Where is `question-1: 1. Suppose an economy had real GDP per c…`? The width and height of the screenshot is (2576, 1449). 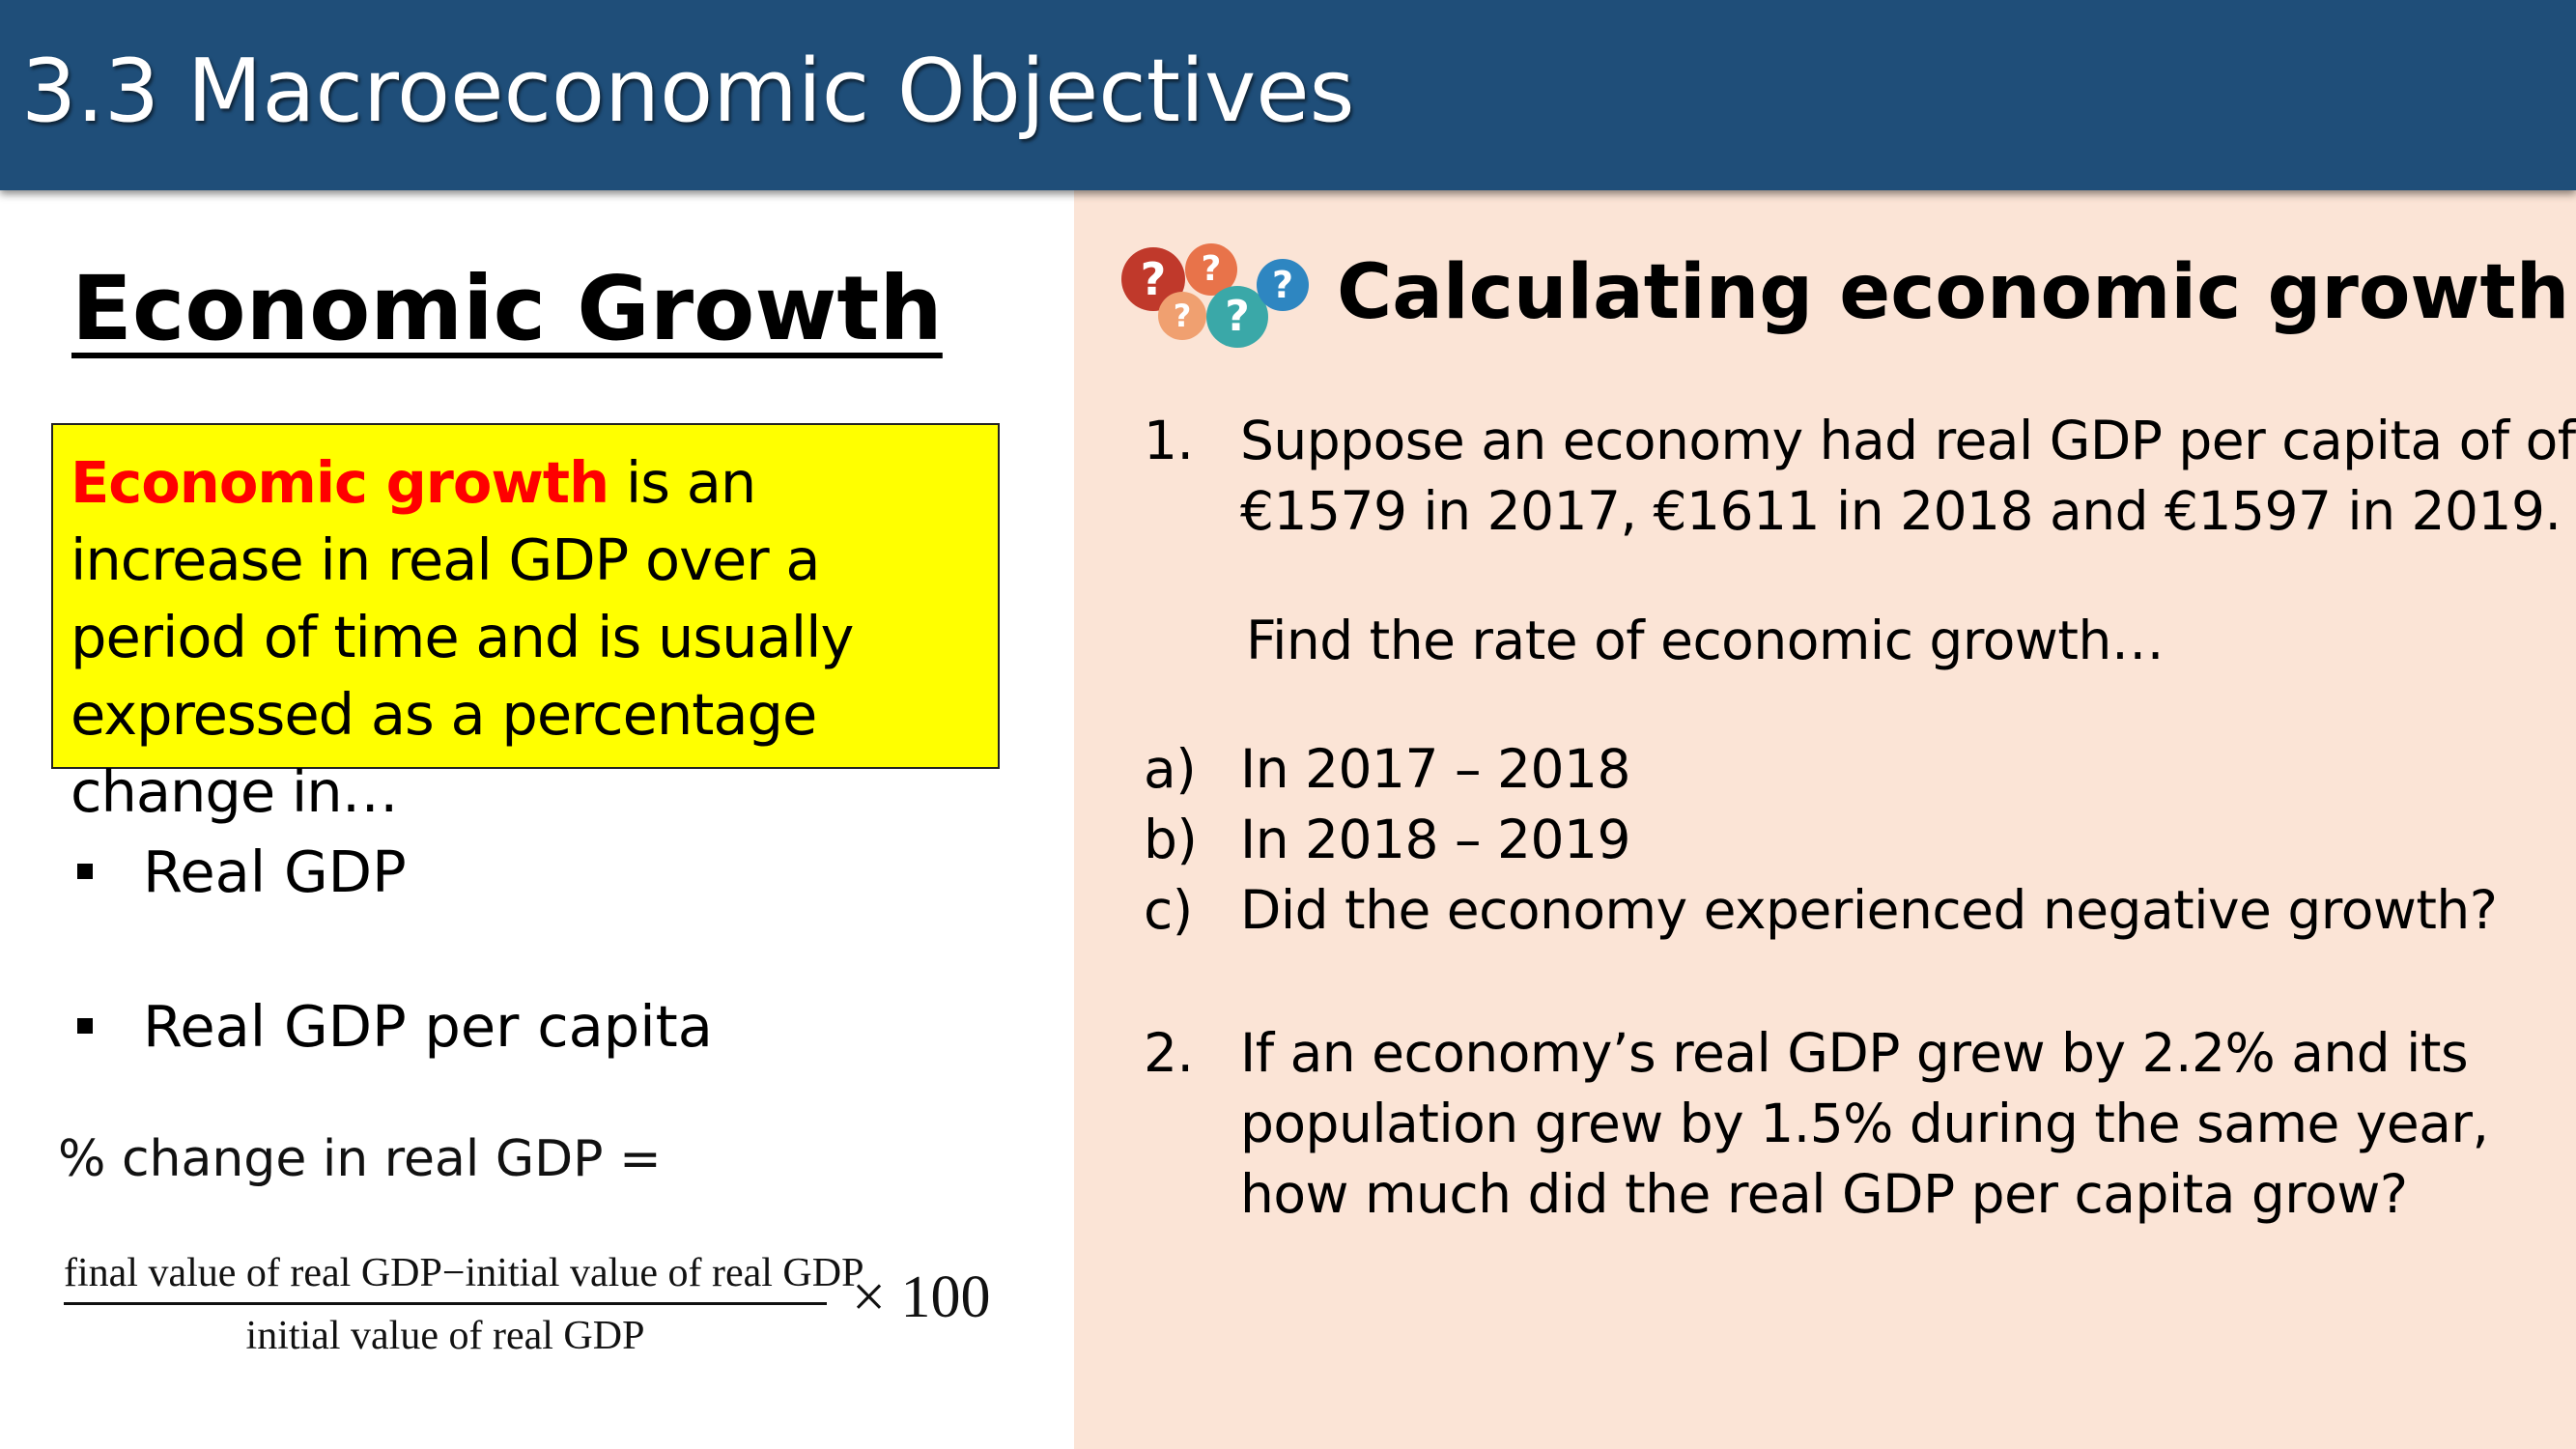 question-1: 1. Suppose an economy had real GDP per c… is located at coordinates (1860, 478).